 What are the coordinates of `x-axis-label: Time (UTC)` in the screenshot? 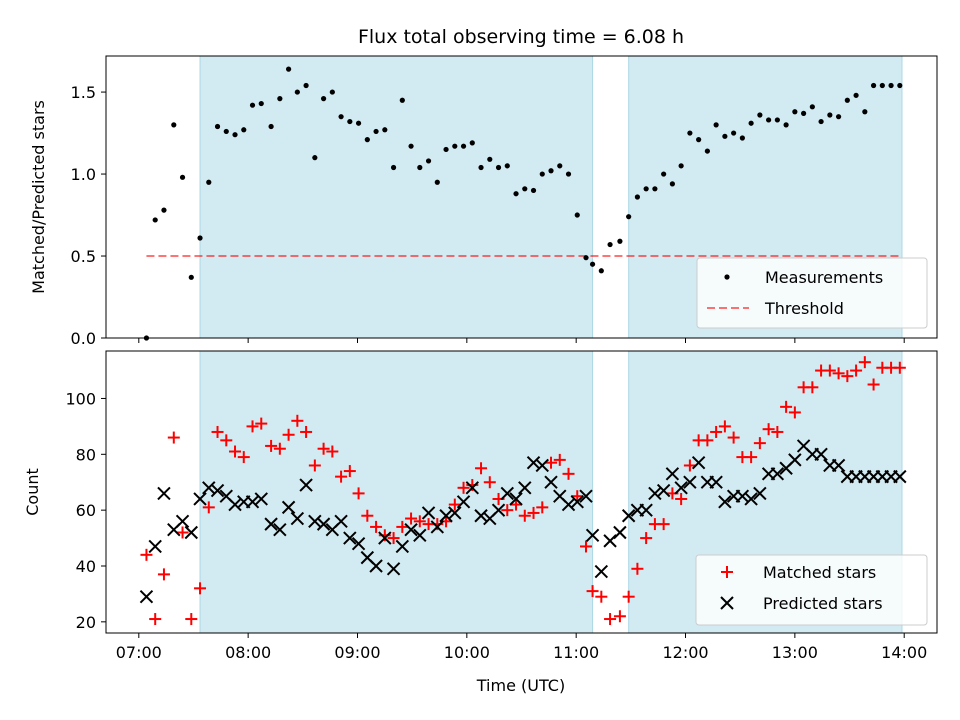 It's located at (520, 685).